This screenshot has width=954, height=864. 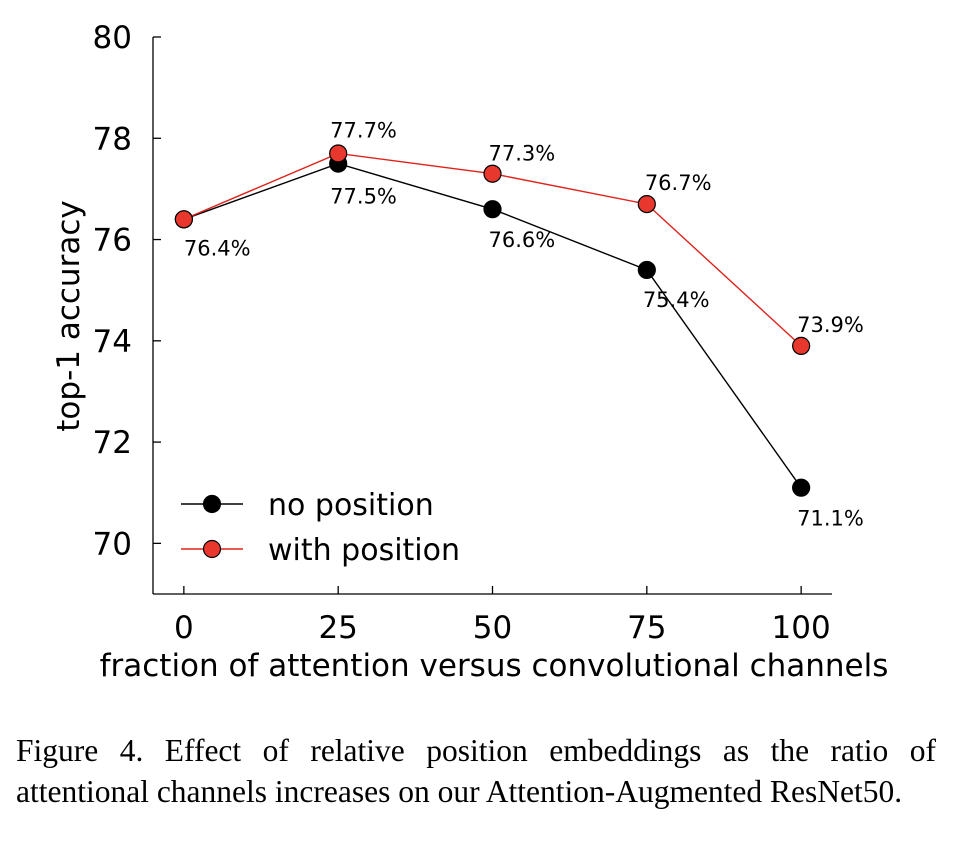 What do you see at coordinates (112, 241) in the screenshot?
I see `y-tick-label: 76` at bounding box center [112, 241].